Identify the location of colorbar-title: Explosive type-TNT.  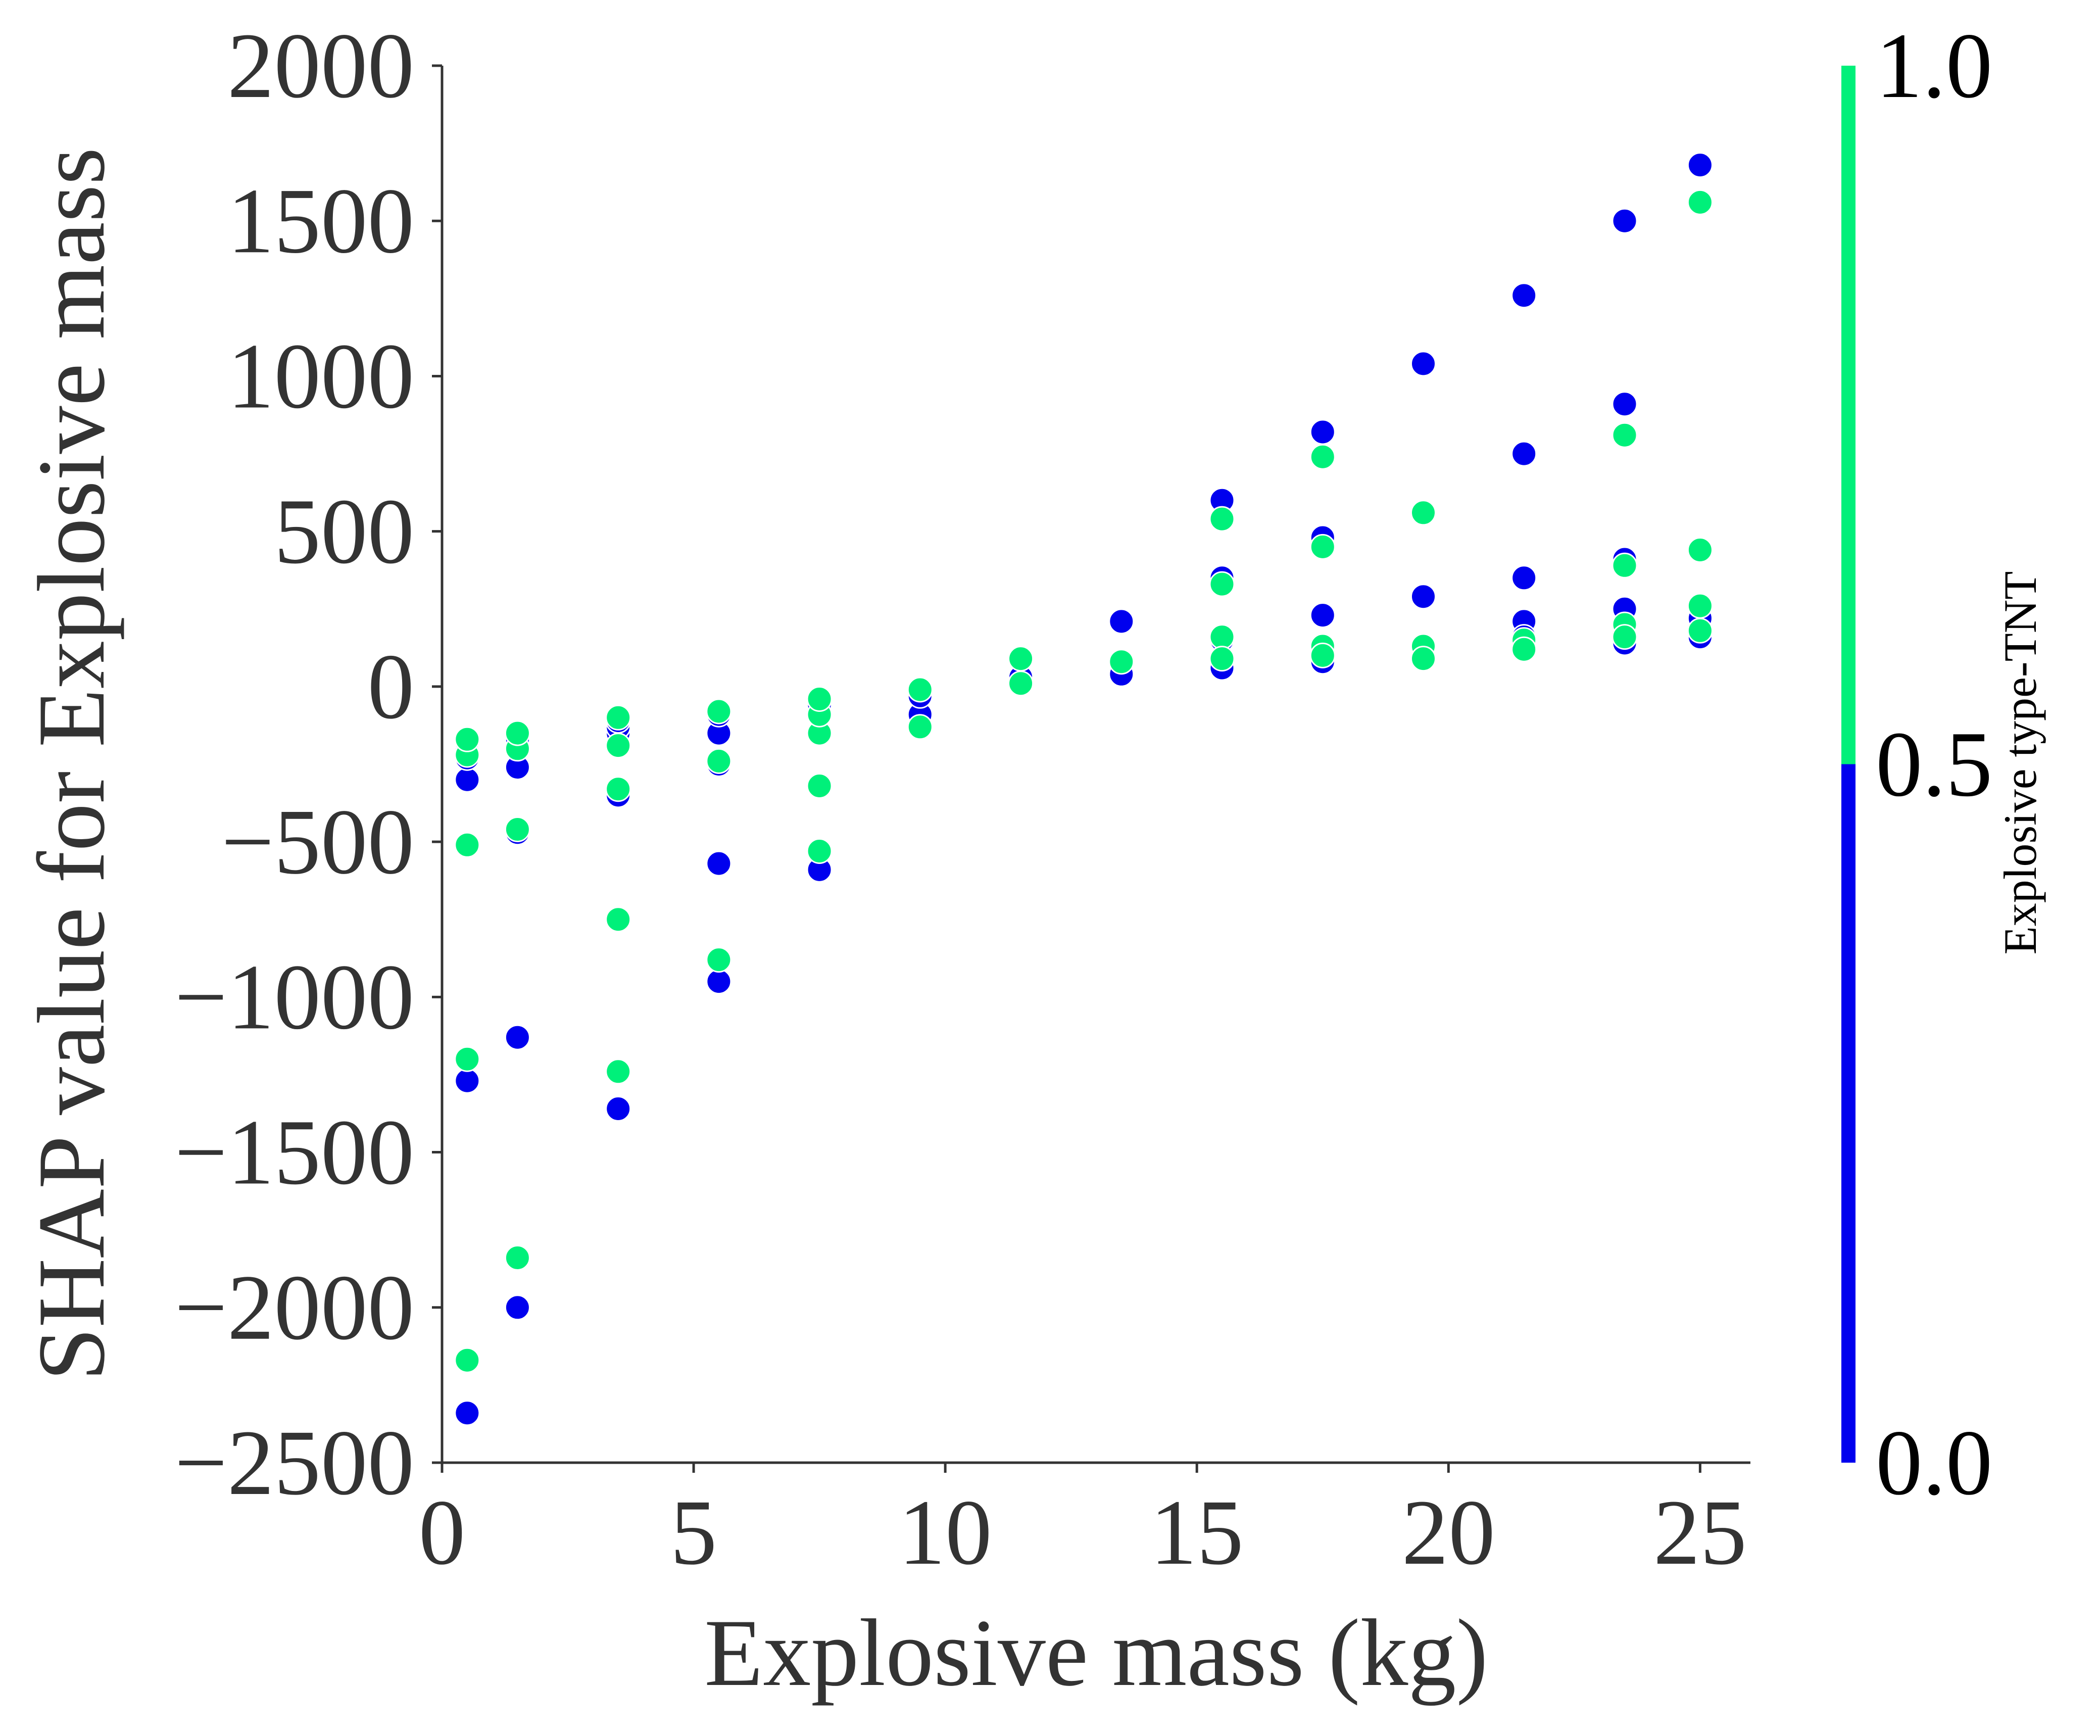
(2020, 763).